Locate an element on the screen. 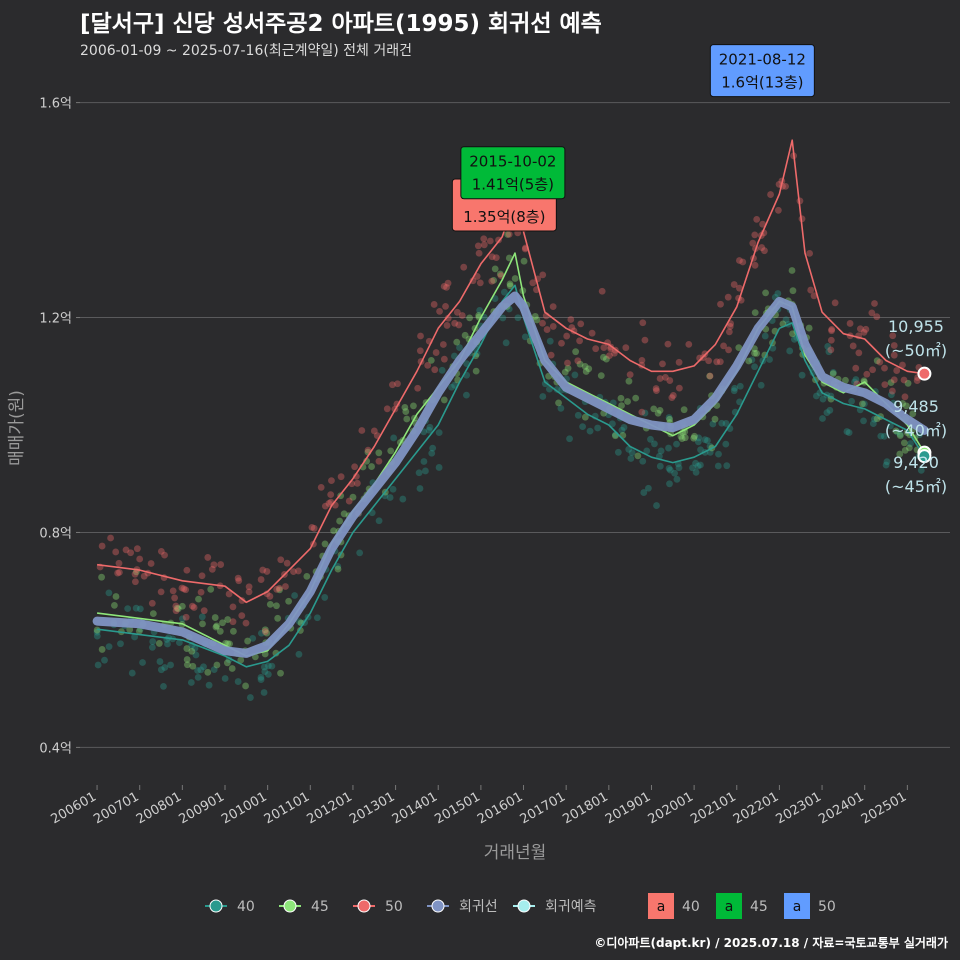 This screenshot has width=960, height=960. legend-item: 50 is located at coordinates (378, 907).